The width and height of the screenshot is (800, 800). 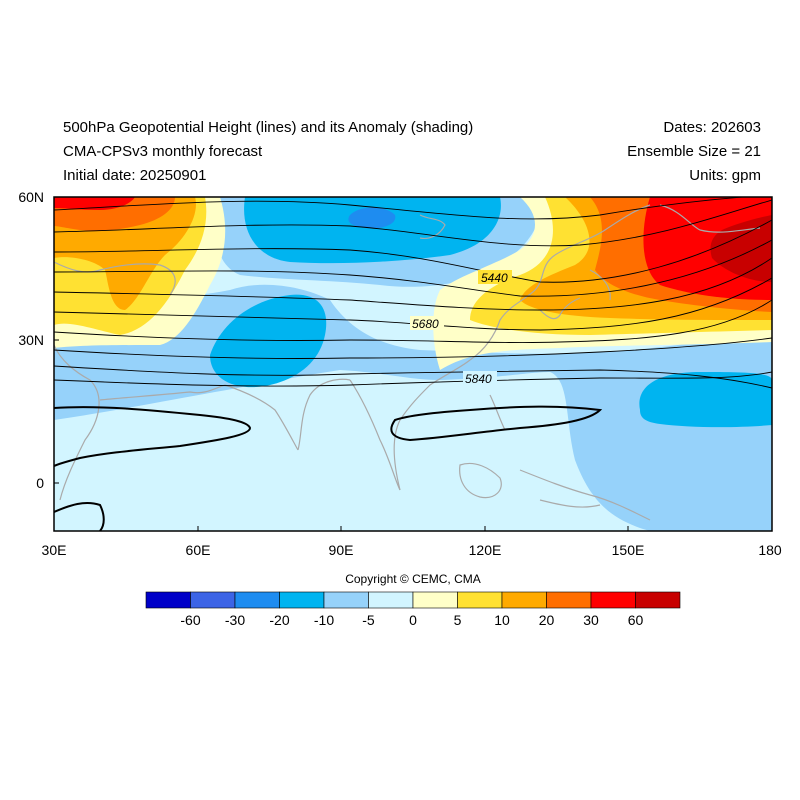 I want to click on contour-label-5680: 5680, so click(x=425, y=324).